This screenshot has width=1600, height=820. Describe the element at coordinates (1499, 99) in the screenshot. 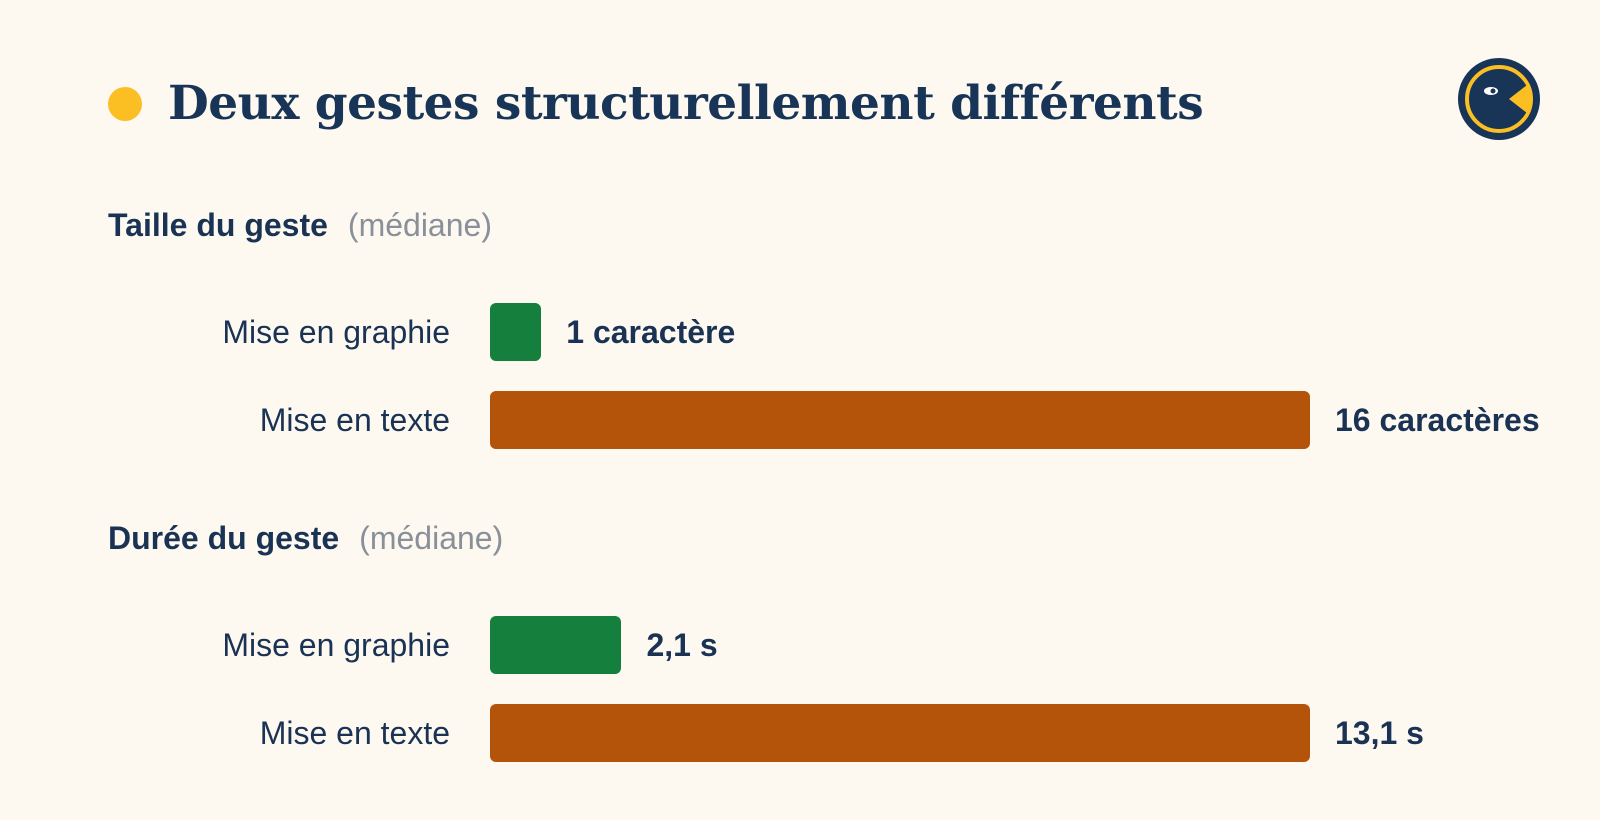

I see `pacman-bird-logo-icon` at that location.